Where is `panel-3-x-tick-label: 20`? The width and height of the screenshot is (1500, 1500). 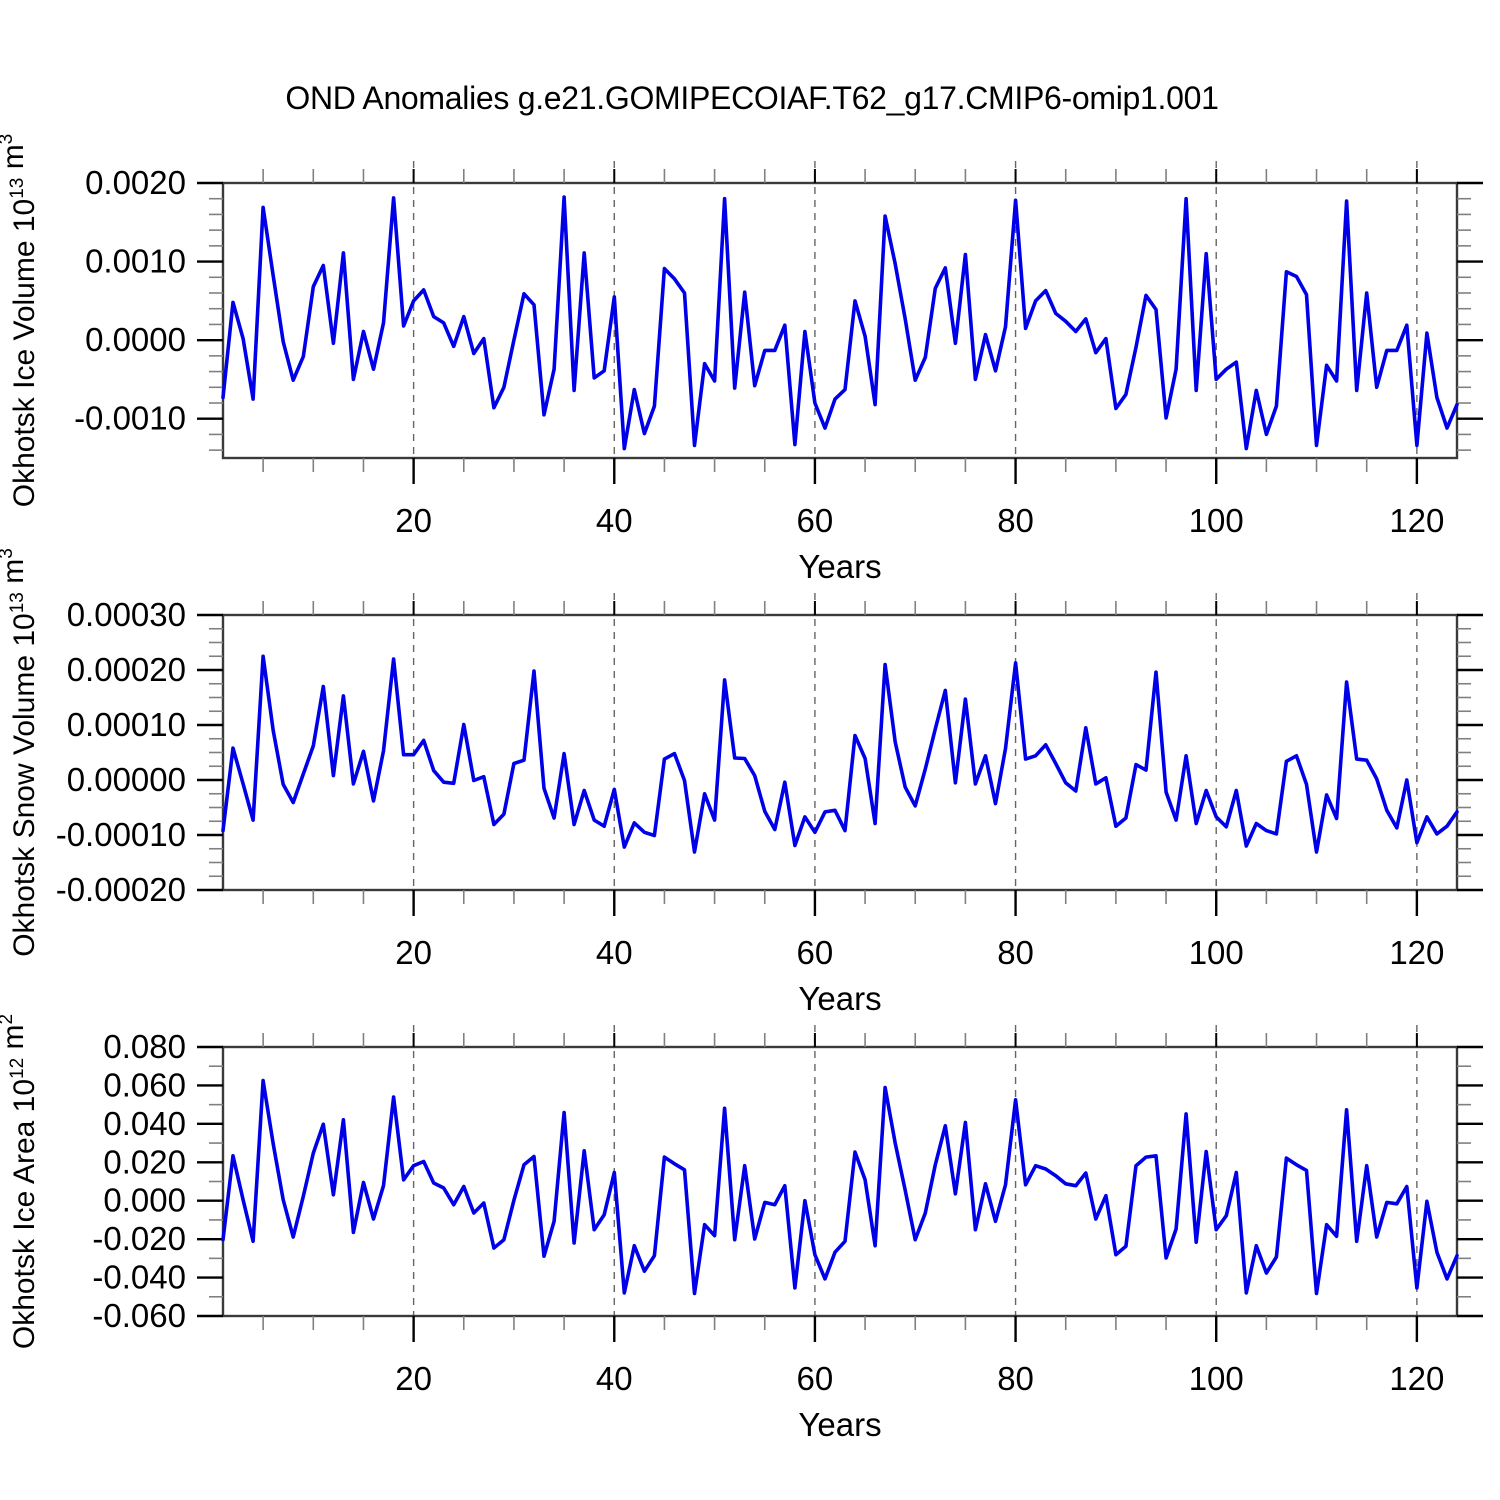 panel-3-x-tick-label: 20 is located at coordinates (413, 1378).